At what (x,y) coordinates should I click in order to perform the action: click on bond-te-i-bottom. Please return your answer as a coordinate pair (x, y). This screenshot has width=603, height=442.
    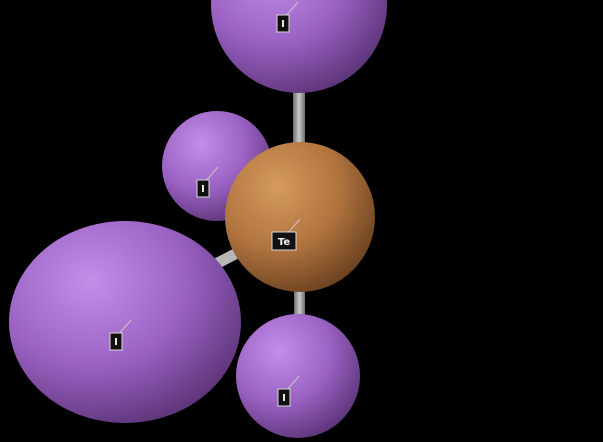
    Looking at the image, I should click on (299, 305).